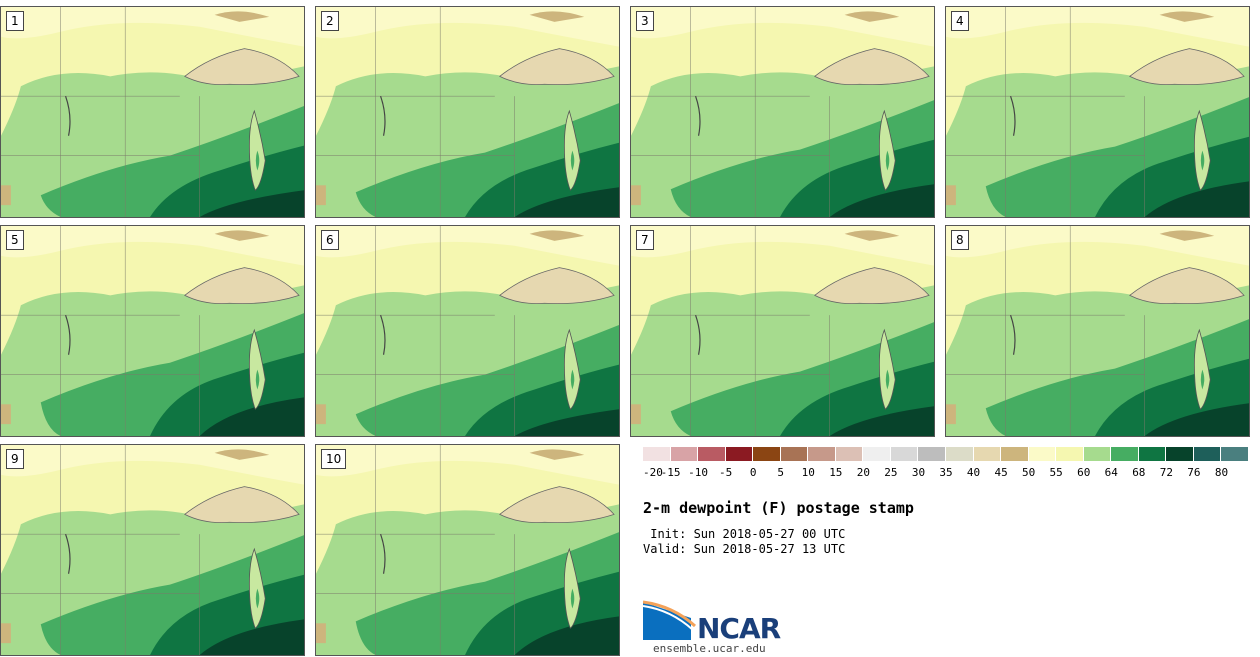 Image resolution: width=1260 pixels, height=657 pixels. I want to click on colorbar-tick-label: -10, so click(698, 472).